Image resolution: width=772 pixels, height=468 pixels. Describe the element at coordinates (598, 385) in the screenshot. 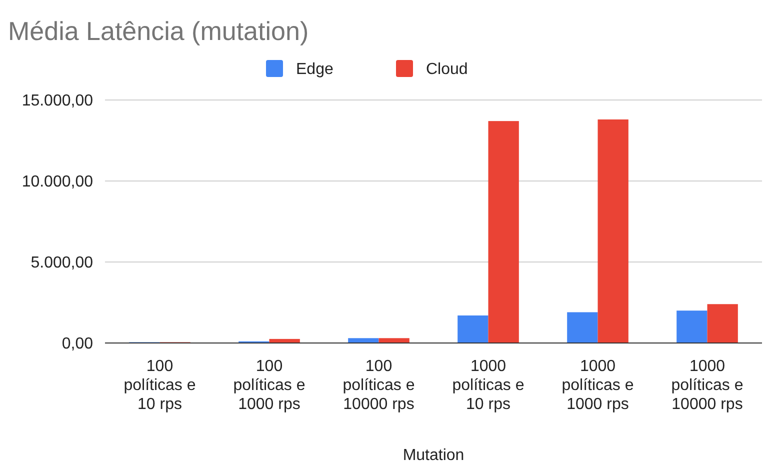

I see `x-tick-label: 1000 políticas e 1000 rps` at that location.